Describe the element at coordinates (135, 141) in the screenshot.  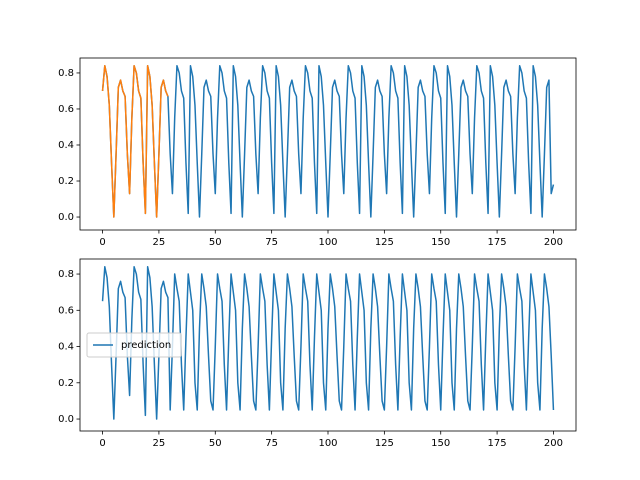
I see `series-line` at that location.